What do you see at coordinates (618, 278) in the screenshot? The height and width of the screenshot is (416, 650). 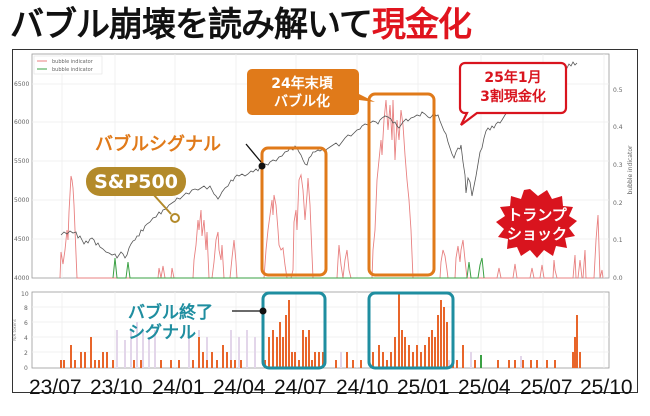 I see `svg-text: 0.0` at bounding box center [618, 278].